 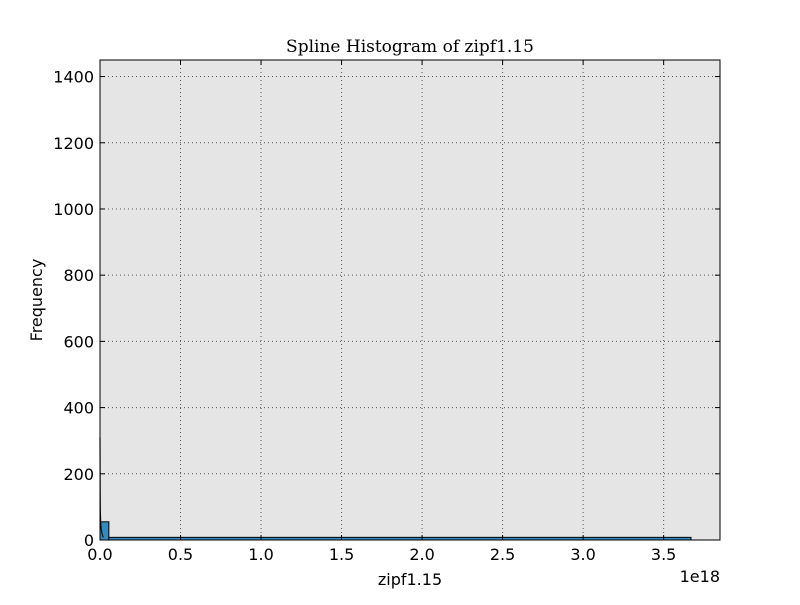 I want to click on y-tick-label: 1000, so click(x=73, y=209).